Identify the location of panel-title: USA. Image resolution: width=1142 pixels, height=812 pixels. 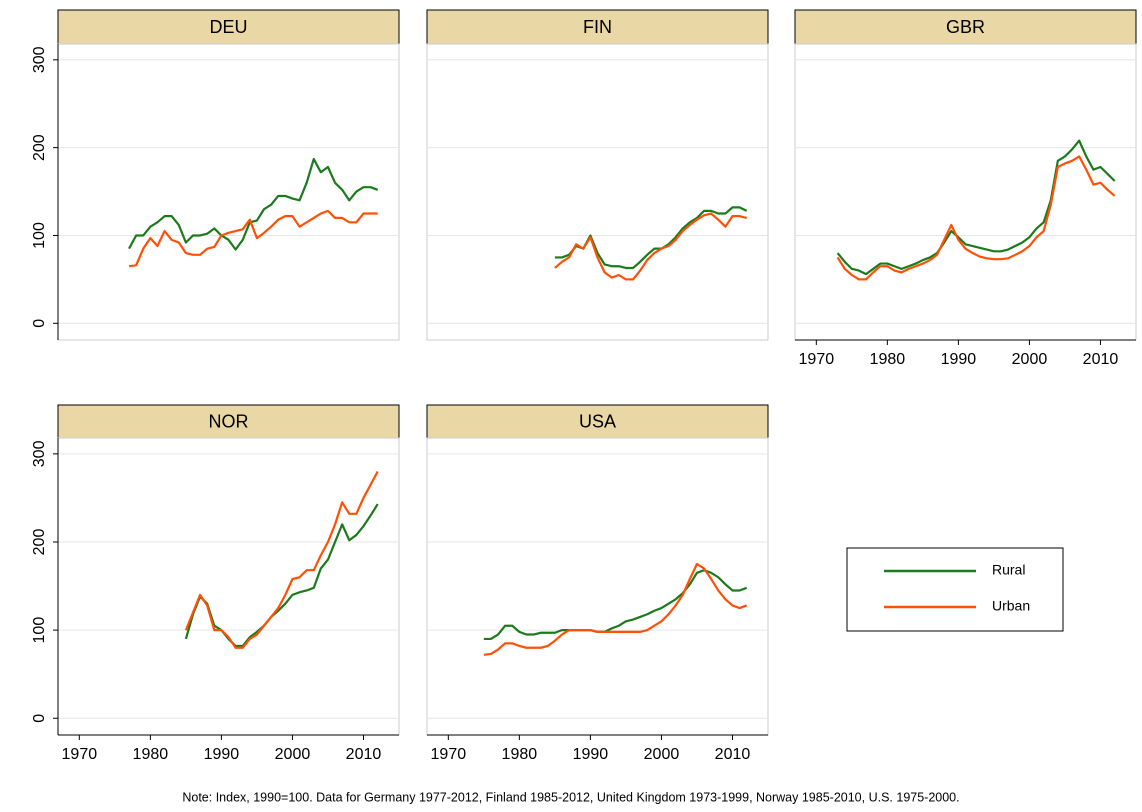
(597, 421).